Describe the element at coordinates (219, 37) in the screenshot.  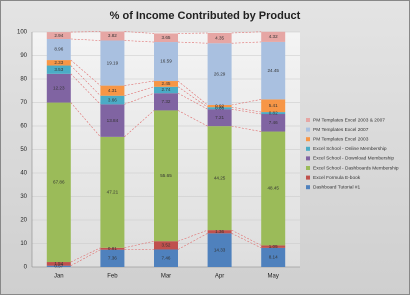
I see `data-label: 4.35` at that location.